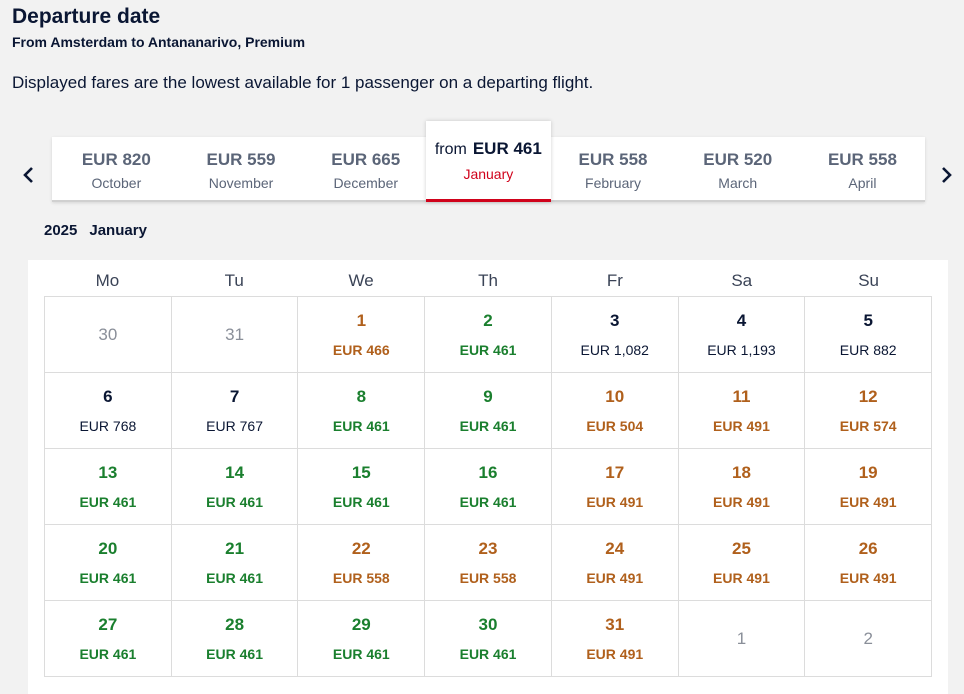 The height and width of the screenshot is (694, 964). I want to click on page-title: Departure date, so click(86, 16).